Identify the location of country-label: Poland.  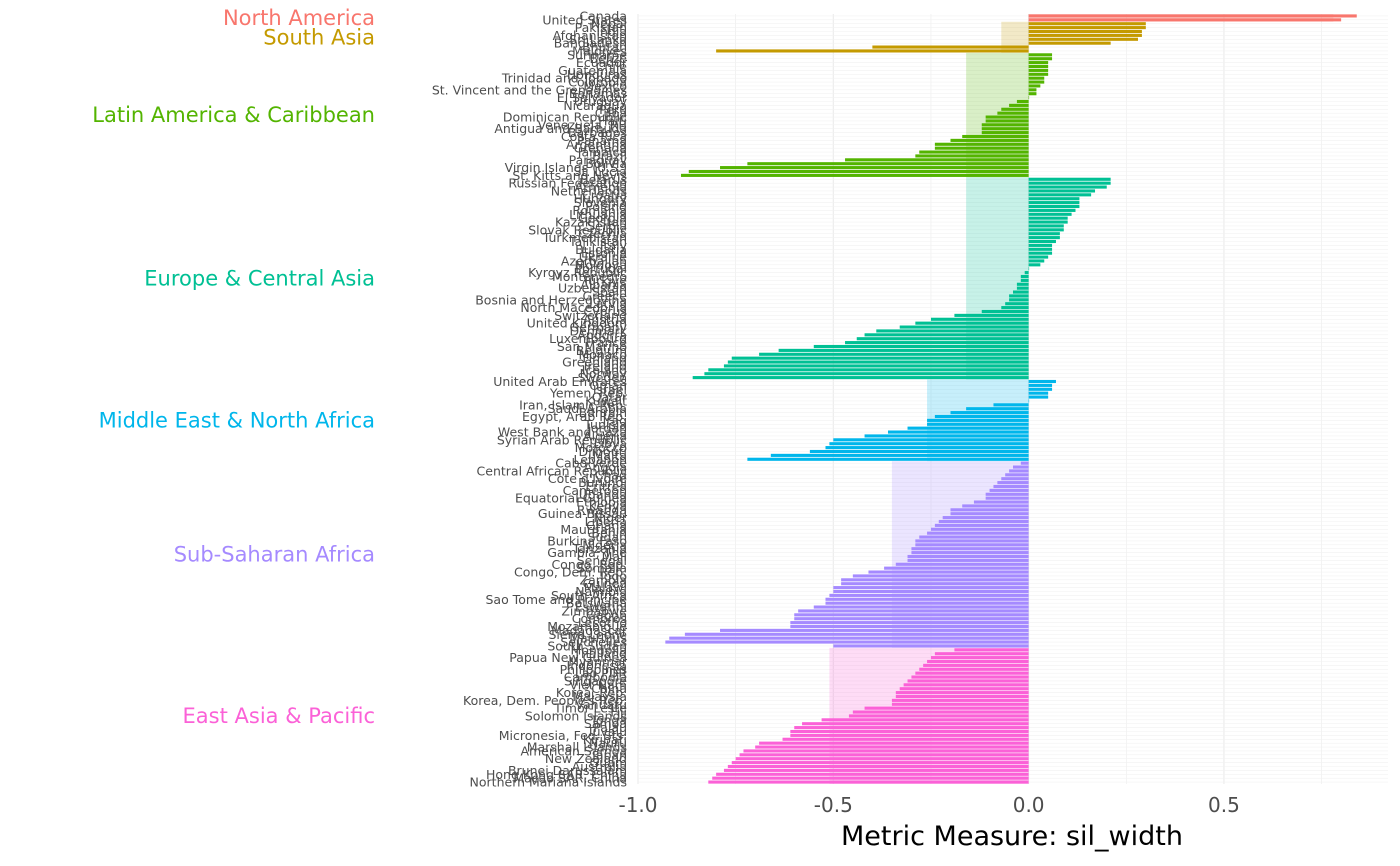
(606, 206).